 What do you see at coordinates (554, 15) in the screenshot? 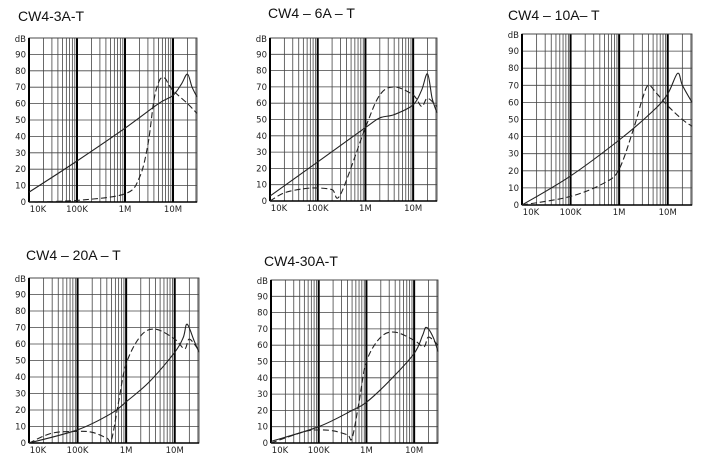
I see `chart-title: CW4 – 10A– T` at bounding box center [554, 15].